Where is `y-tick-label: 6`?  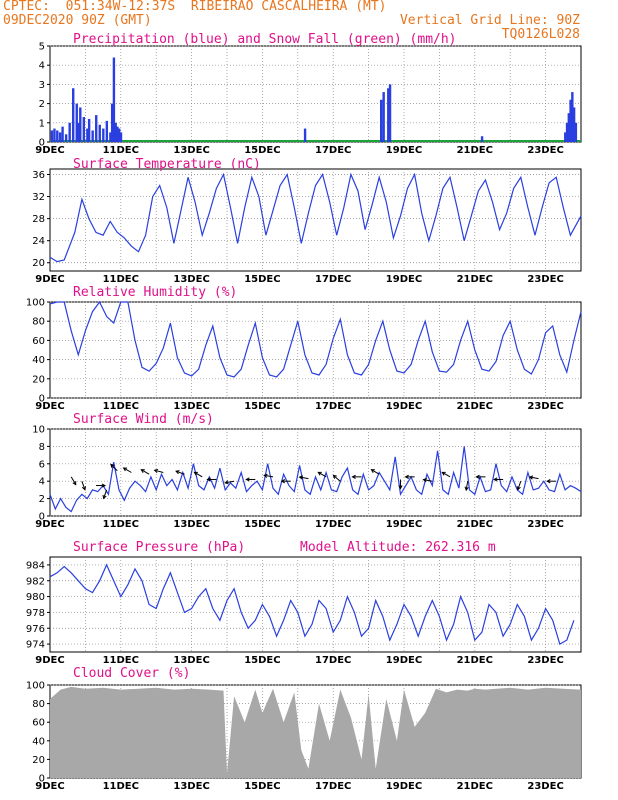
y-tick-label: 6 is located at coordinates (42, 464).